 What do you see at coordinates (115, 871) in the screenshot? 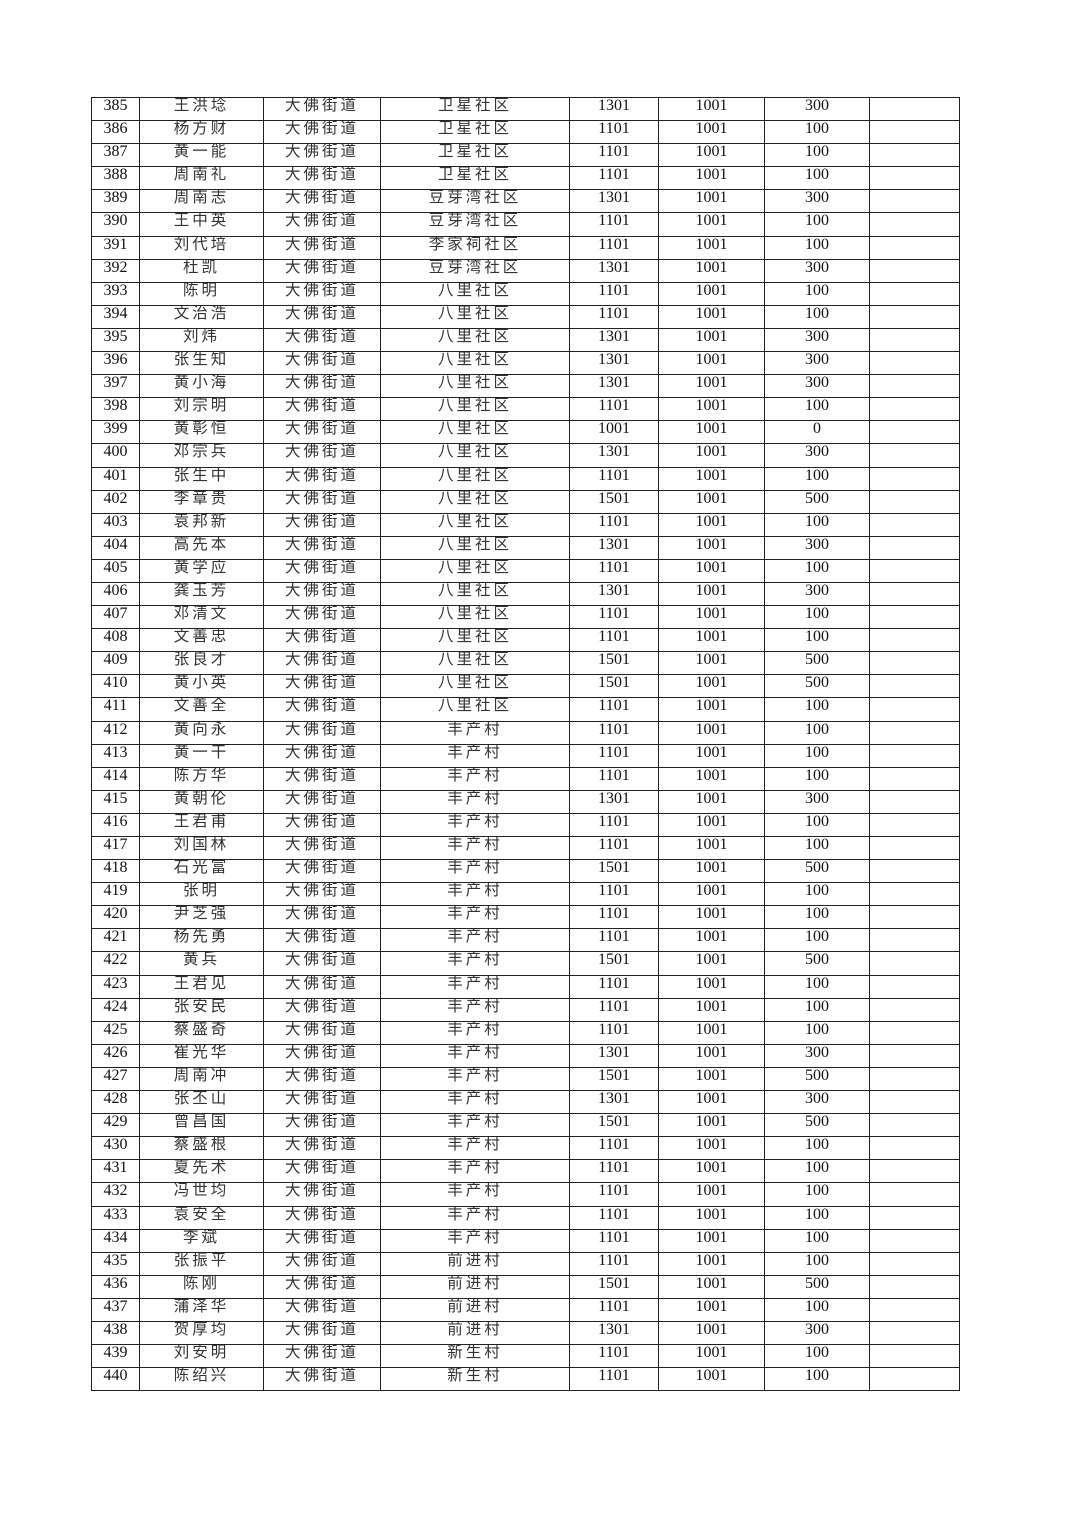
I see `row-number-cell: 418` at bounding box center [115, 871].